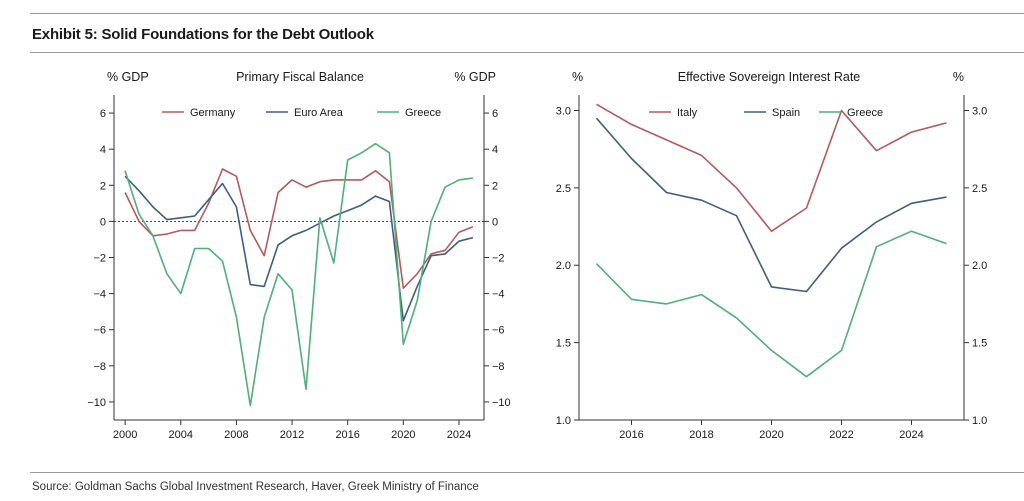 Image resolution: width=1024 pixels, height=501 pixels. I want to click on y-tick-label-left: 2, so click(103, 186).